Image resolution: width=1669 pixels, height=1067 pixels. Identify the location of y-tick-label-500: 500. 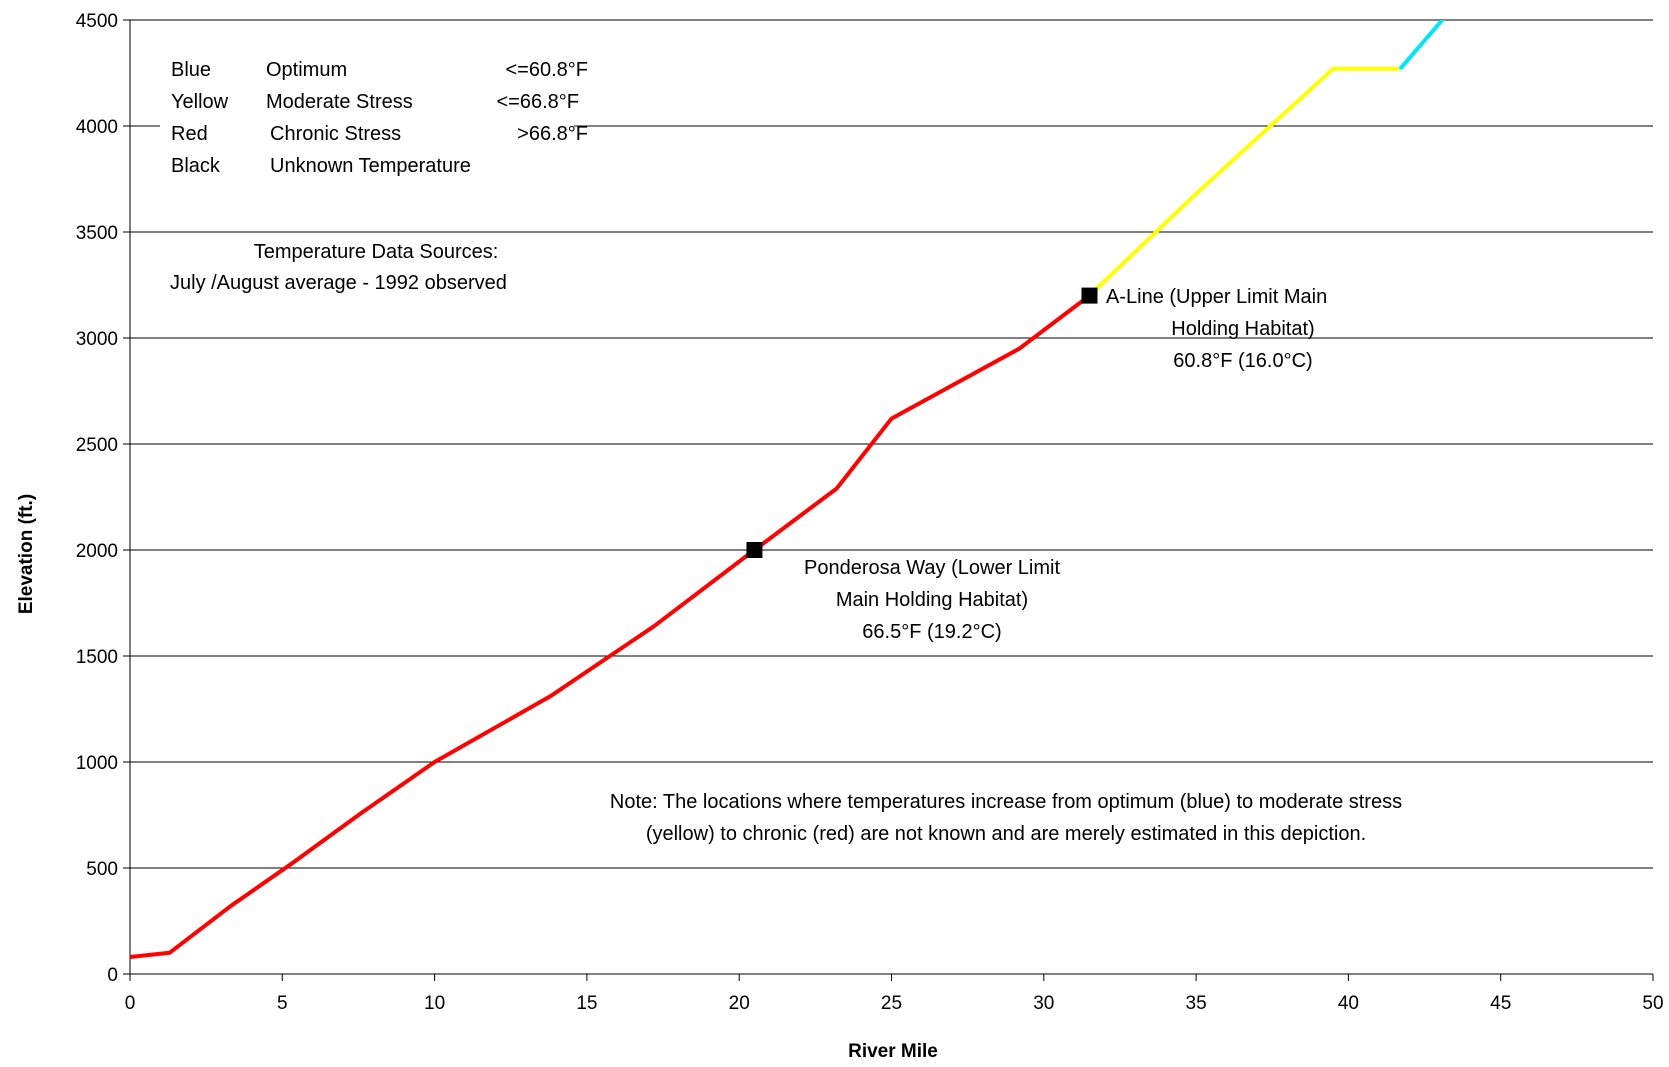
(102, 869).